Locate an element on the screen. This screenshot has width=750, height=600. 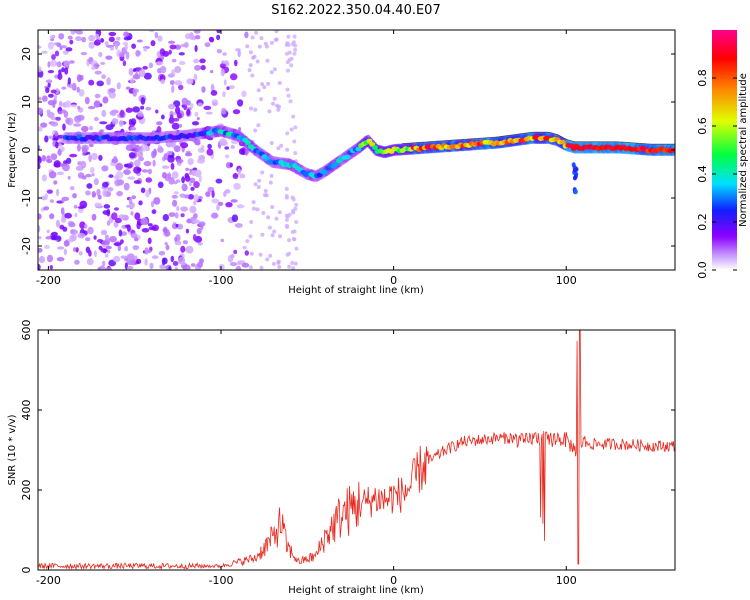
snr-xtick-label: 100 is located at coordinates (566, 580).